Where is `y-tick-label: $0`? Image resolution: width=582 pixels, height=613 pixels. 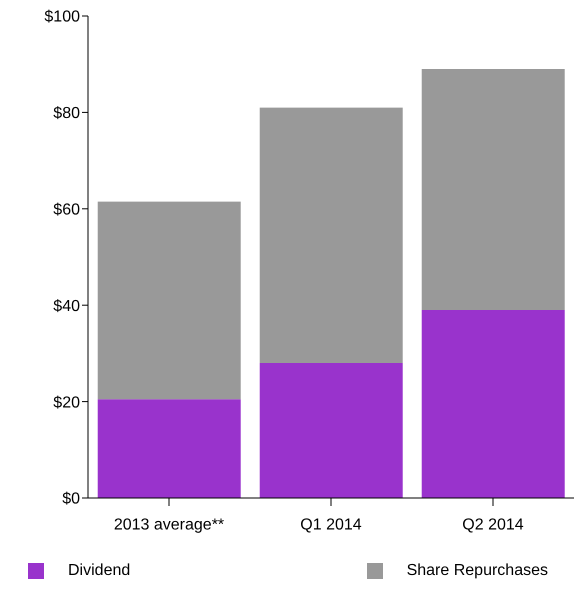 y-tick-label: $0 is located at coordinates (71, 499).